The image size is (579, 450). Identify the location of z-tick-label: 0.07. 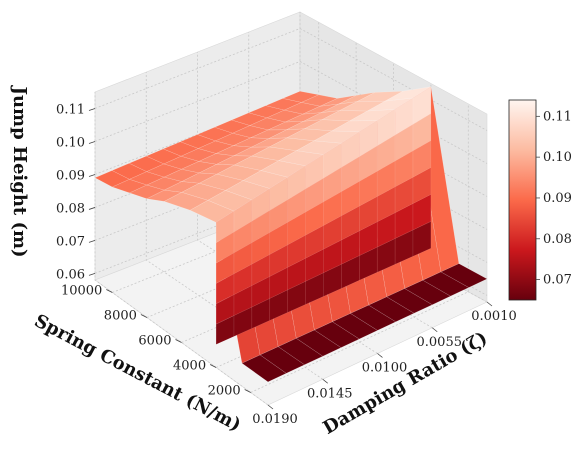
(70, 241).